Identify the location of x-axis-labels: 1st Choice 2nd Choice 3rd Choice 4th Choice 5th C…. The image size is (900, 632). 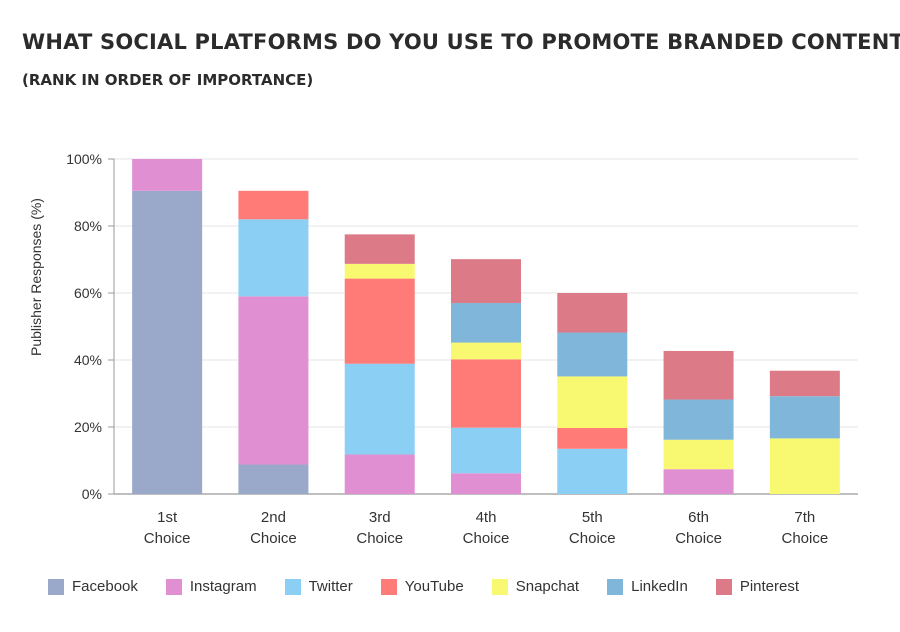
(486, 528).